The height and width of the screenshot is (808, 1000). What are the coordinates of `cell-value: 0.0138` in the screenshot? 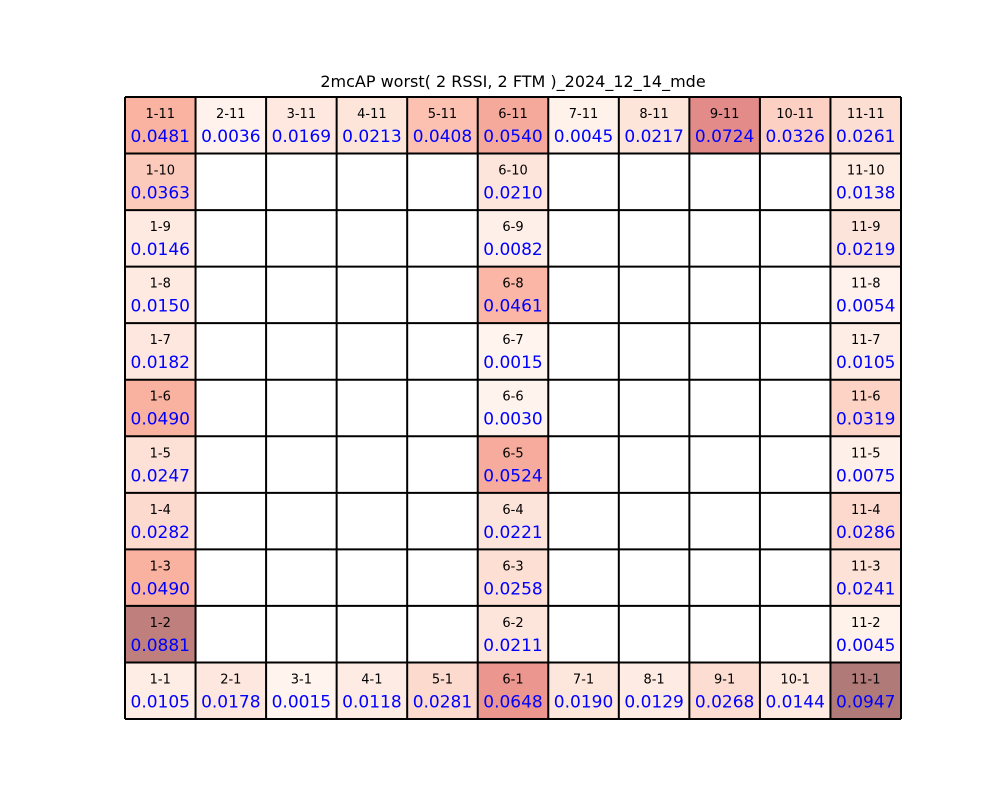 It's located at (865, 194).